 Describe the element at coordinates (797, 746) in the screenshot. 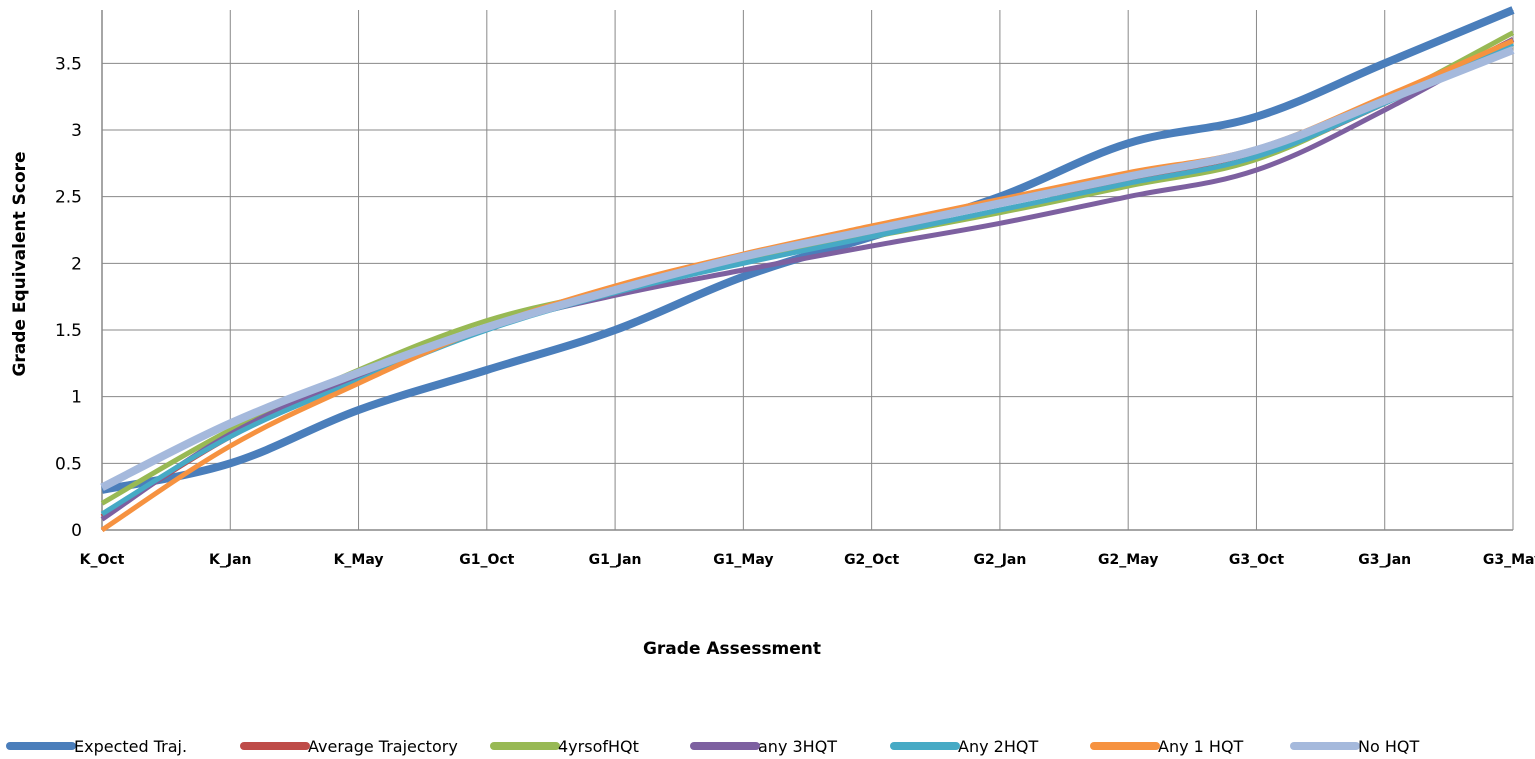

I see `legend-label: any 3HQT` at that location.